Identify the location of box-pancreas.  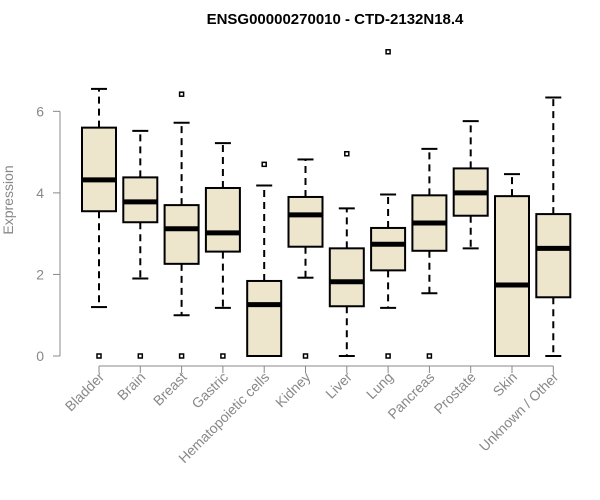
(429, 253).